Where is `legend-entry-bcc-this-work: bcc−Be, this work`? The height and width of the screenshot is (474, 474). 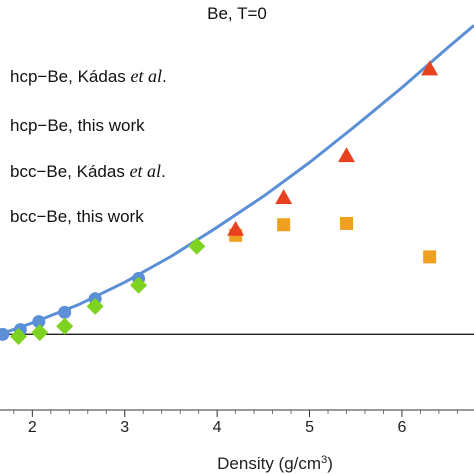 legend-entry-bcc-this-work: bcc−Be, this work is located at coordinates (77, 216).